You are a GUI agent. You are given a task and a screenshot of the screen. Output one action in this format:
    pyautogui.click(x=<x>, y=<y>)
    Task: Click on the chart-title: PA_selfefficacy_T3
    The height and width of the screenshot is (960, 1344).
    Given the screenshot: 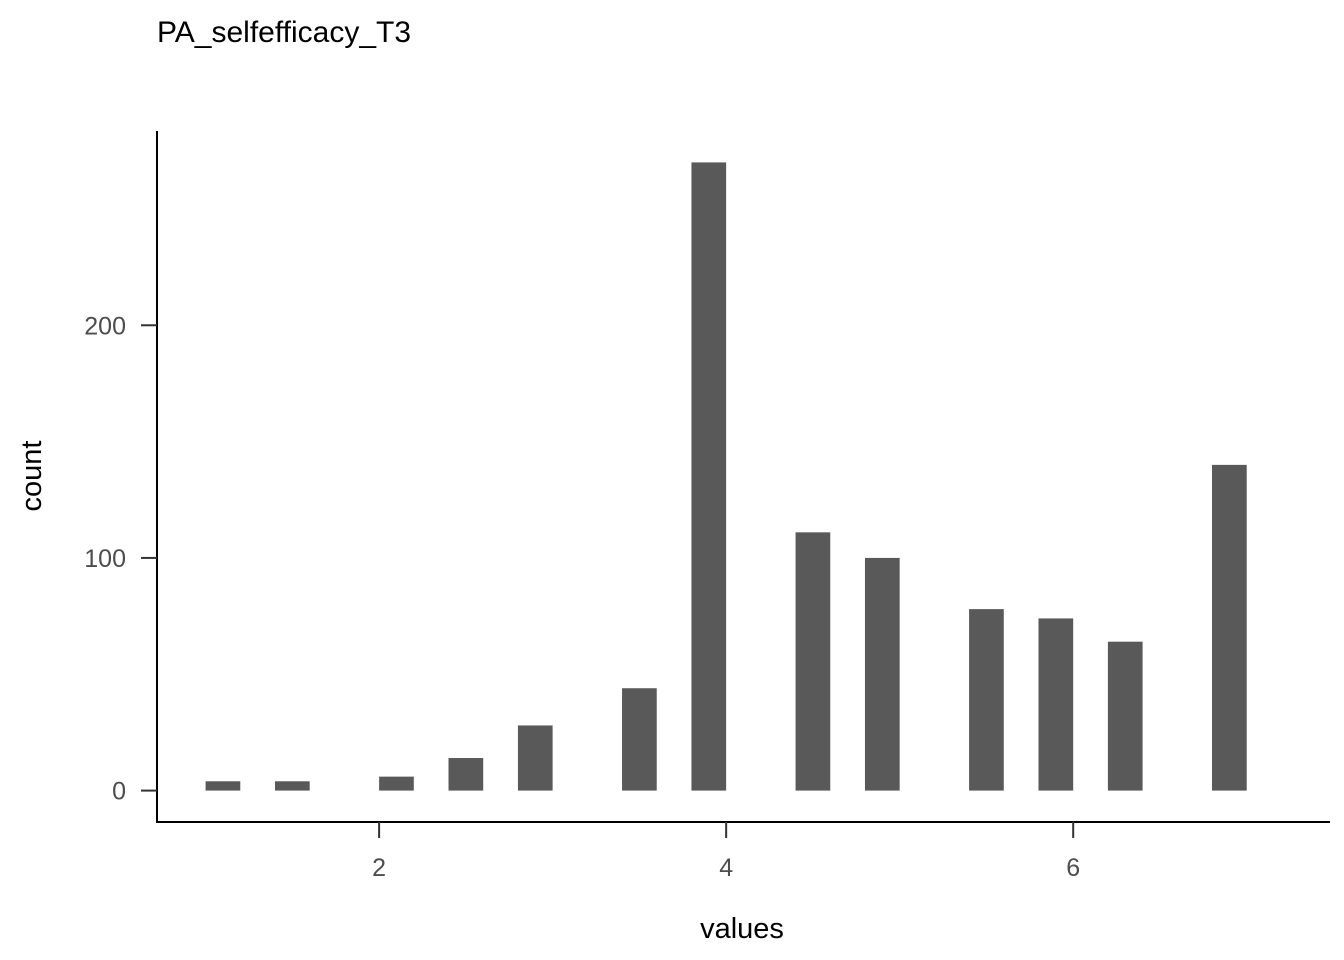 What is the action you would take?
    pyautogui.click(x=284, y=32)
    